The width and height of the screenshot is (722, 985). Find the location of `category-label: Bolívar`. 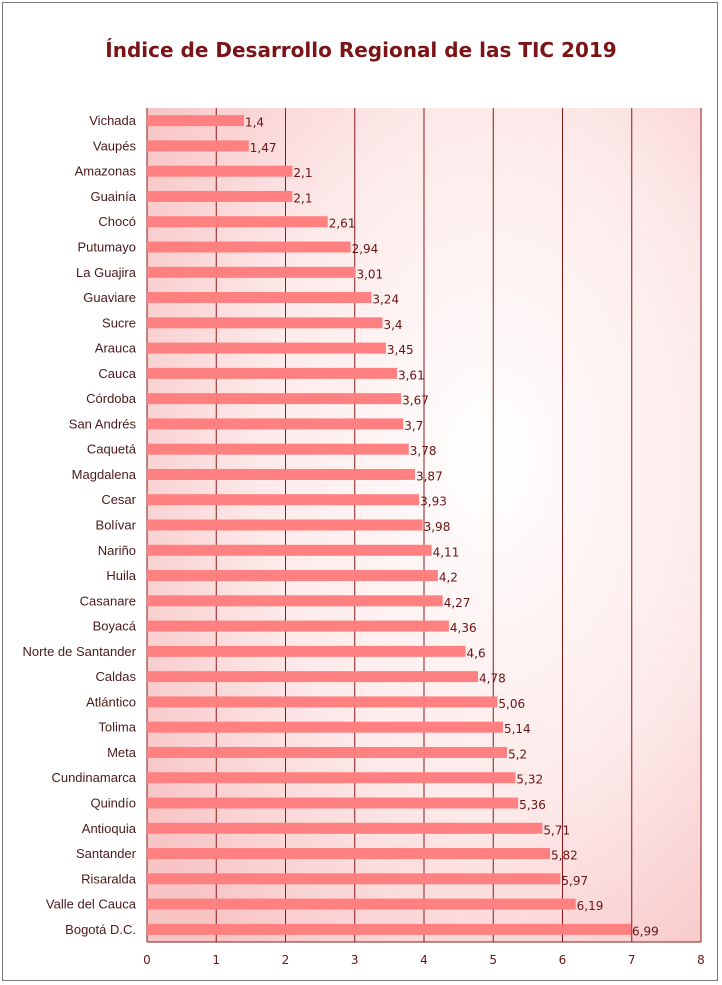

category-label: Bolívar is located at coordinates (116, 525).